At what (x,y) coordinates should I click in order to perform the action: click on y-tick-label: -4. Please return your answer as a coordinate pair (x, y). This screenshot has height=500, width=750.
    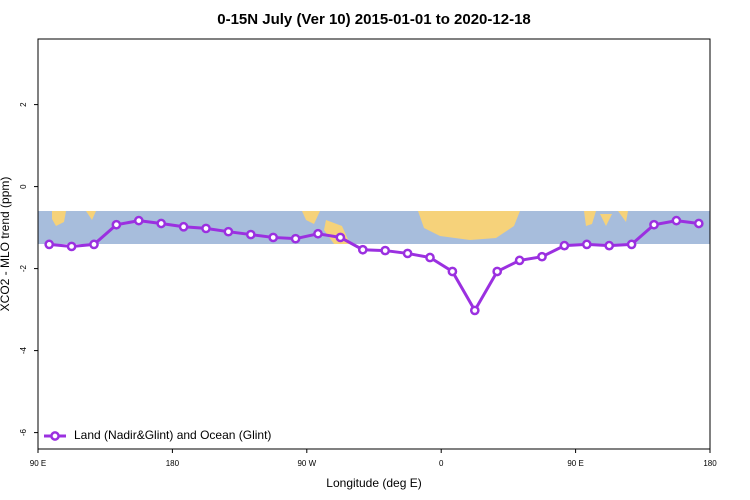
    Looking at the image, I should click on (23, 350).